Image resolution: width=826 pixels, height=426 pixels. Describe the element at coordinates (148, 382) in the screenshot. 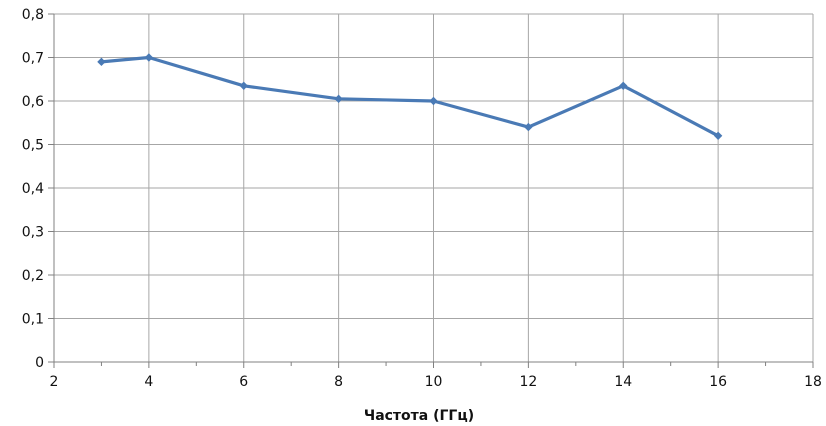

I see `x-tick-label: 4` at that location.